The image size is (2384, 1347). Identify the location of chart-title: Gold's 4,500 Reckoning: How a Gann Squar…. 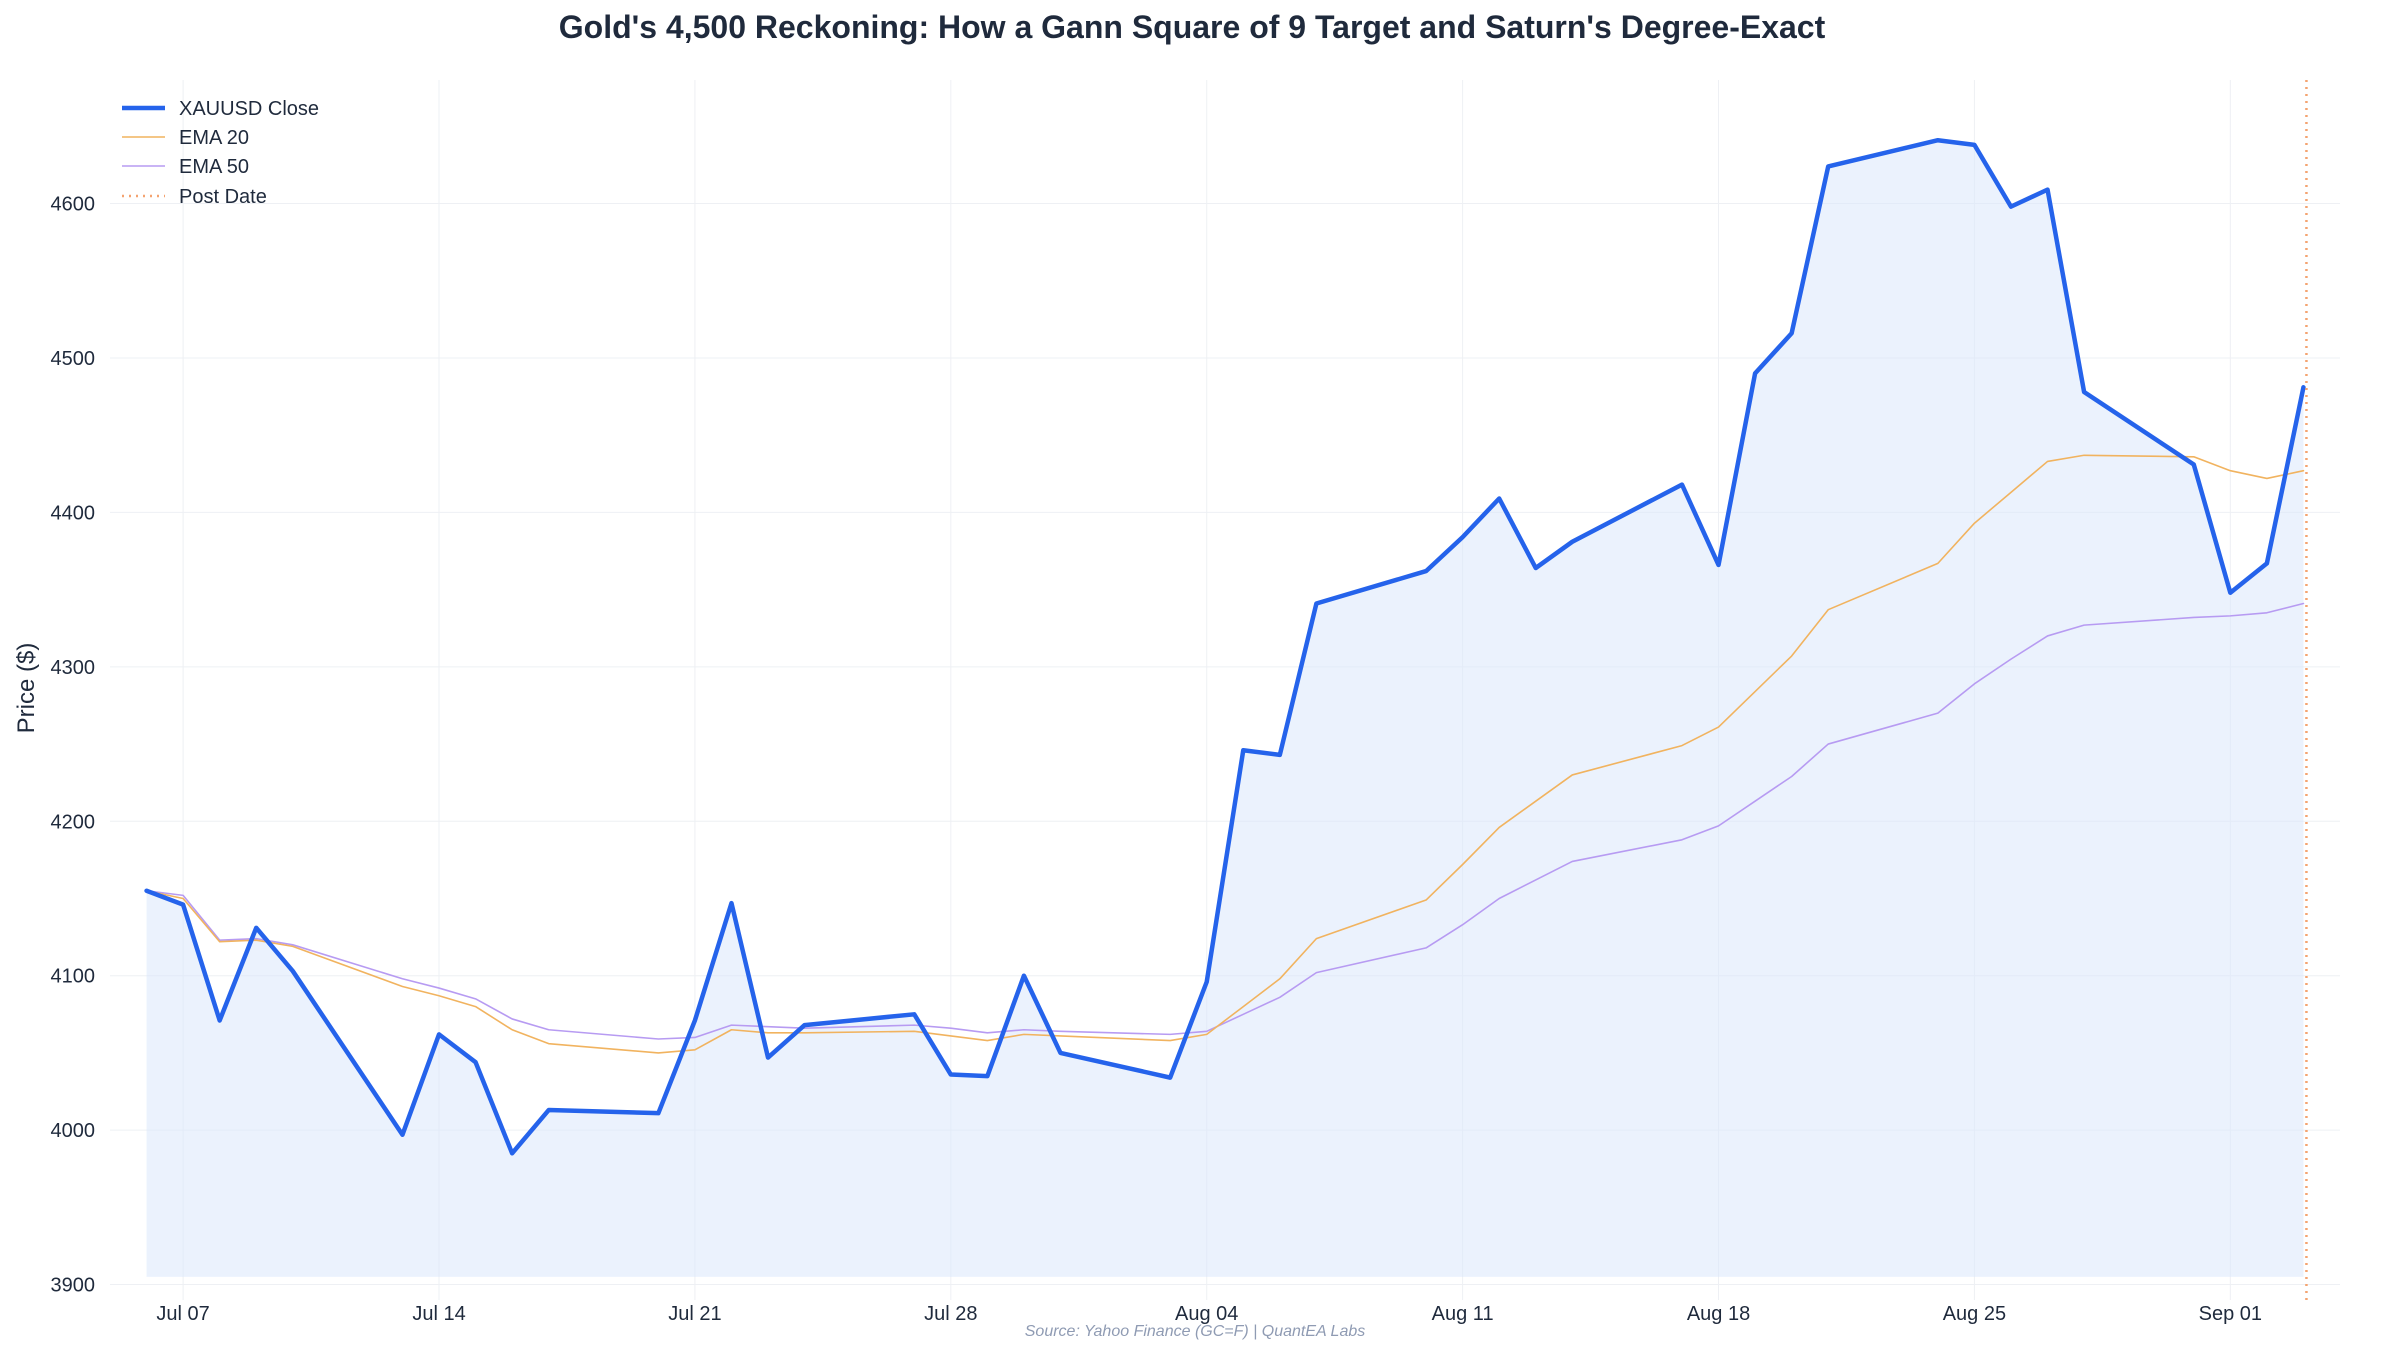
(1192, 27).